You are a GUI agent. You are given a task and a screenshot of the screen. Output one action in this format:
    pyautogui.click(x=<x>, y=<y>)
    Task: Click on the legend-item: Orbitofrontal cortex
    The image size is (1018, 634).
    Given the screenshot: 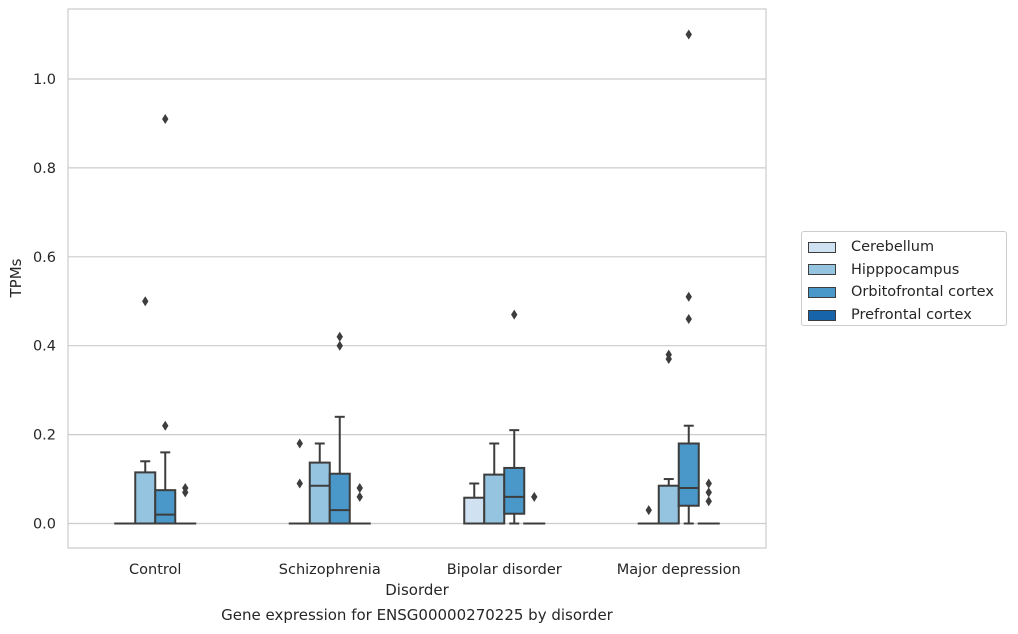 What is the action you would take?
    pyautogui.click(x=907, y=292)
    